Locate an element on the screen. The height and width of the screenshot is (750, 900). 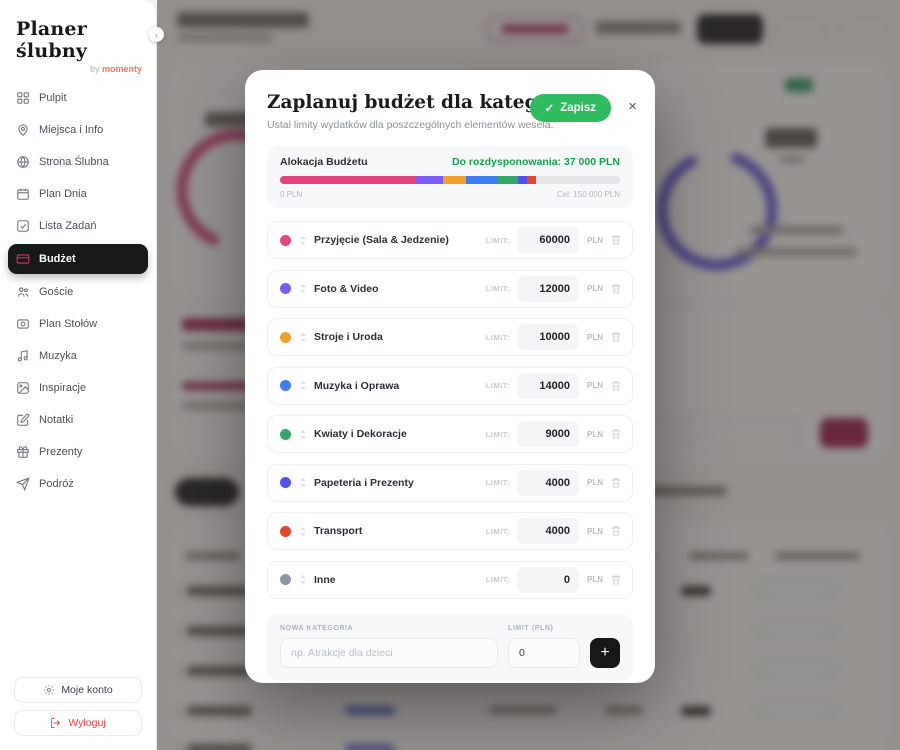
sidebar-item-strona: Strona Ślubna is located at coordinates (78, 162).